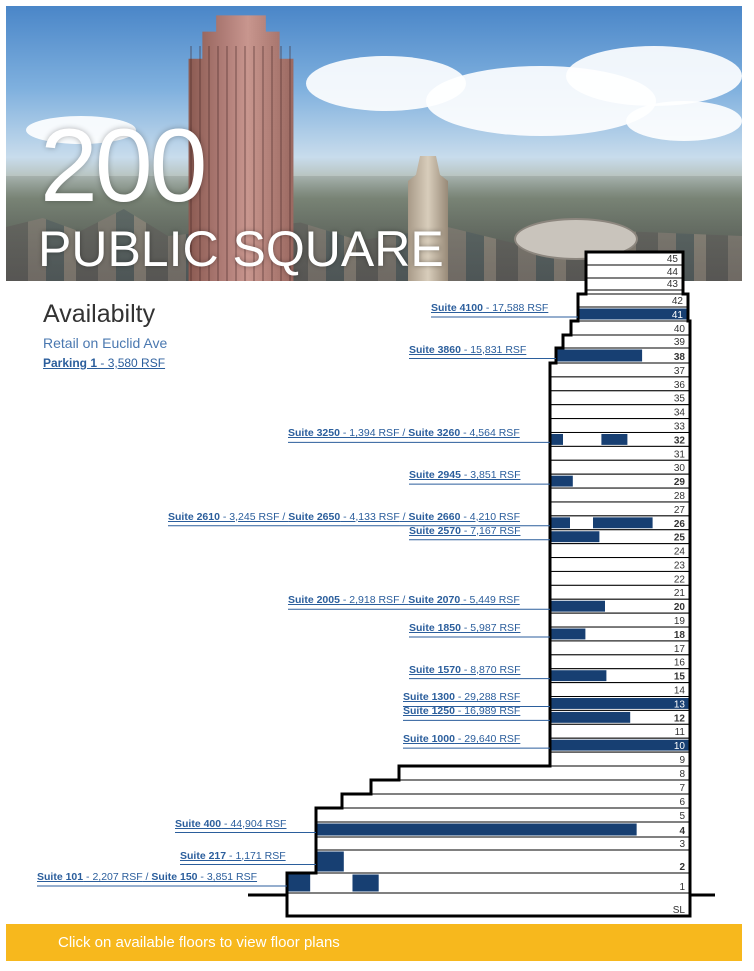 This screenshot has height=971, width=754. What do you see at coordinates (515, 308) in the screenshot?
I see `suite-rsf: - 17,588 RSF` at bounding box center [515, 308].